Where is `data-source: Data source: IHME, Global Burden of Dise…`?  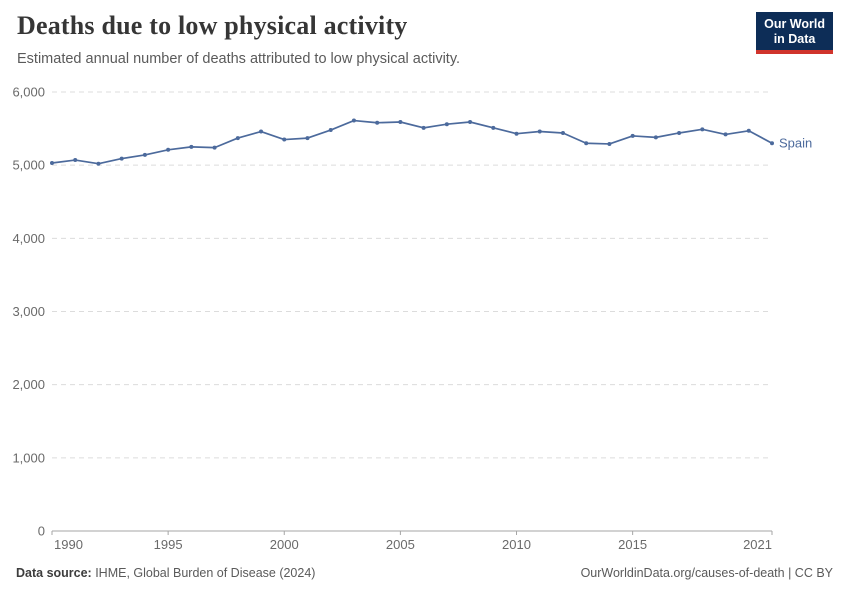 data-source: Data source: IHME, Global Burden of Dise… is located at coordinates (165, 573).